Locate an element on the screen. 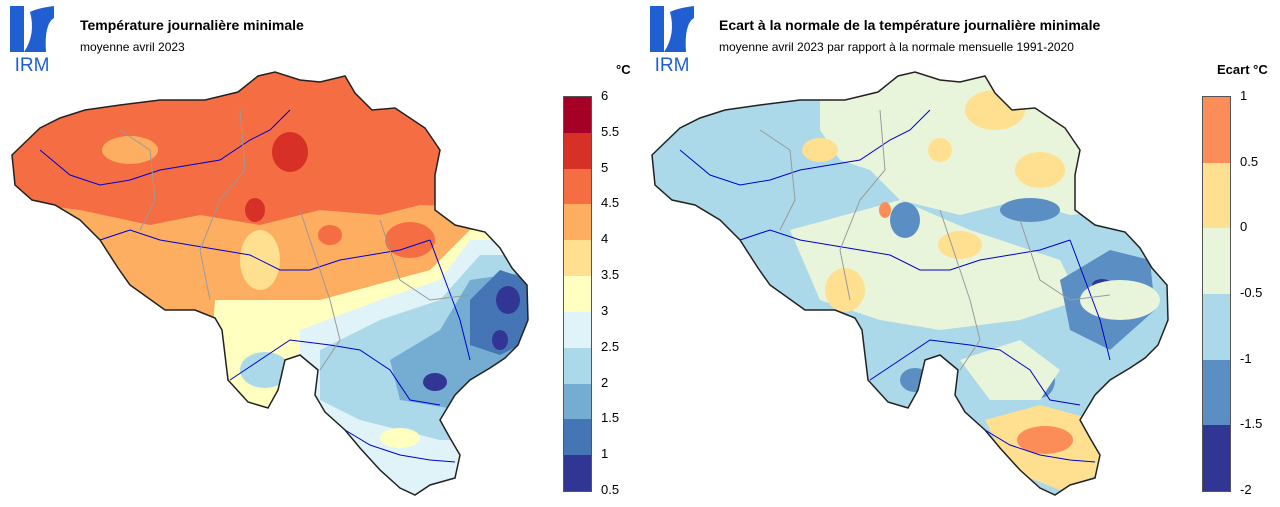 The height and width of the screenshot is (507, 1280). legend-tick-label: 5 is located at coordinates (605, 167).